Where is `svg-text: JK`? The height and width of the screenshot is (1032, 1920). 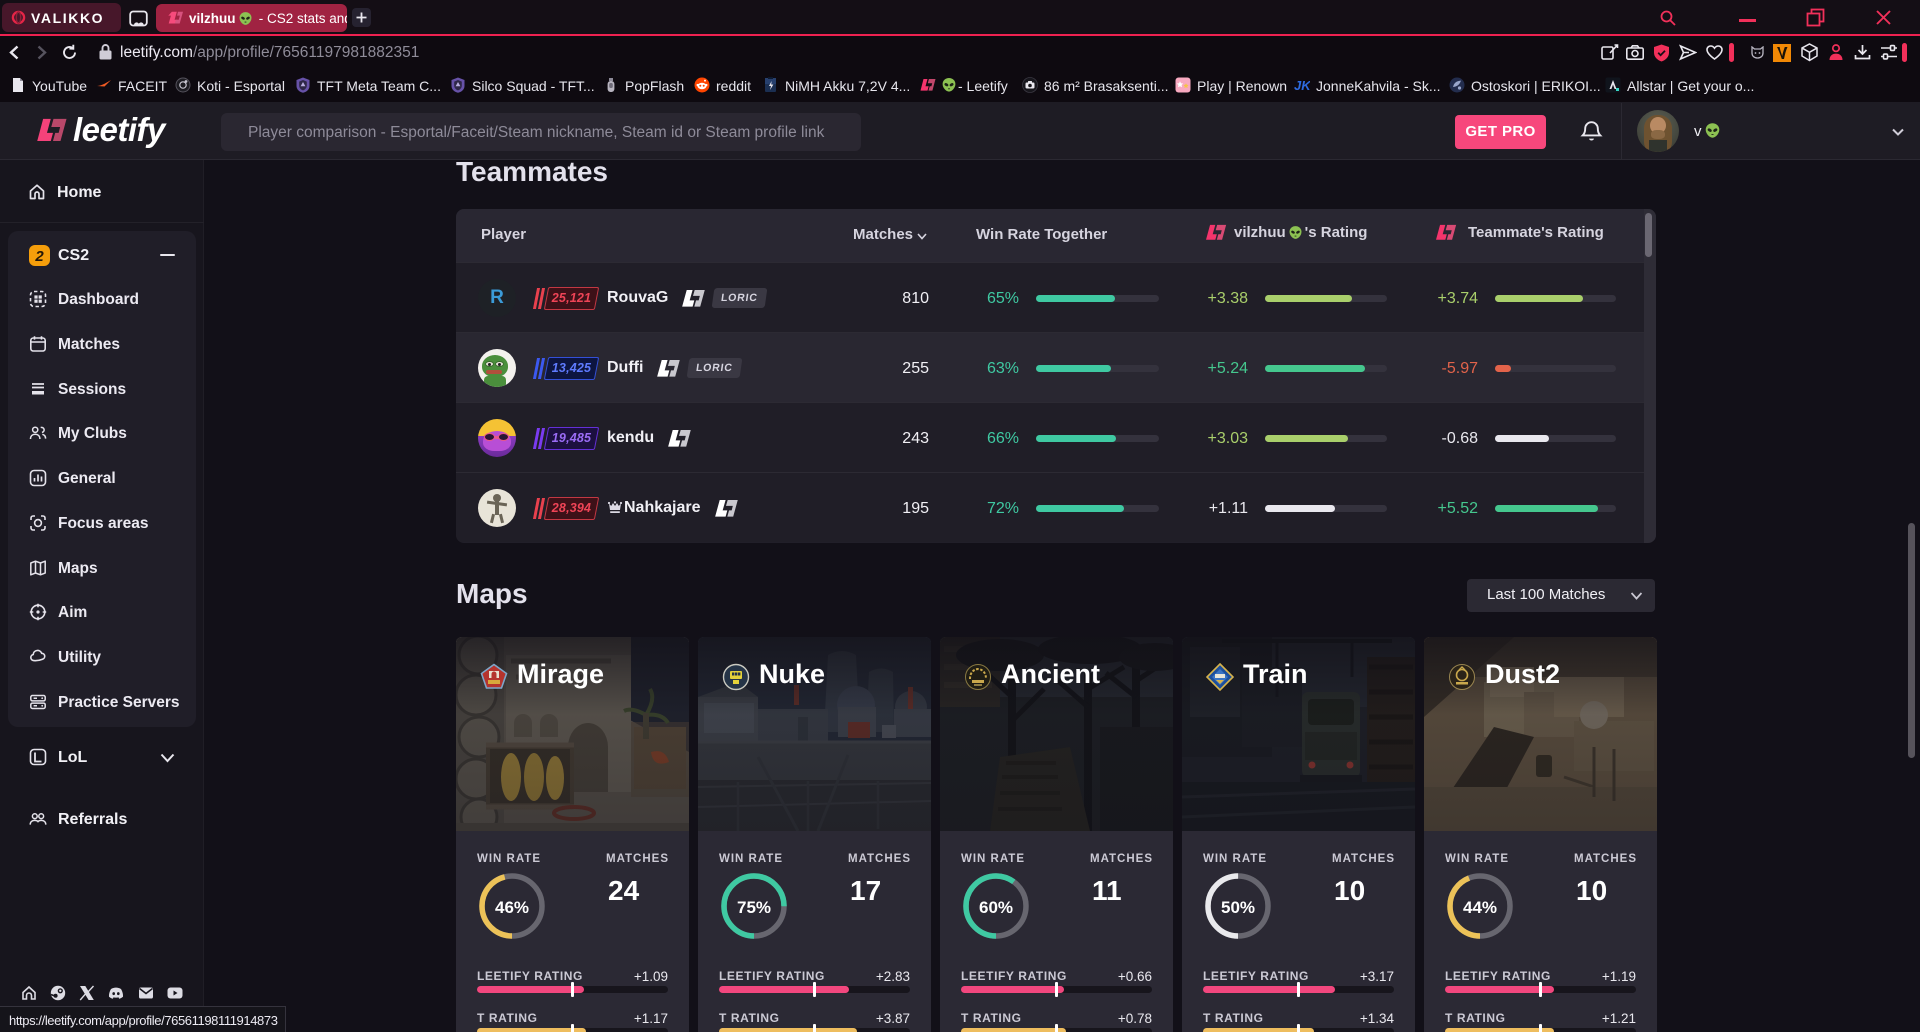
svg-text: JK is located at coordinates (1302, 85).